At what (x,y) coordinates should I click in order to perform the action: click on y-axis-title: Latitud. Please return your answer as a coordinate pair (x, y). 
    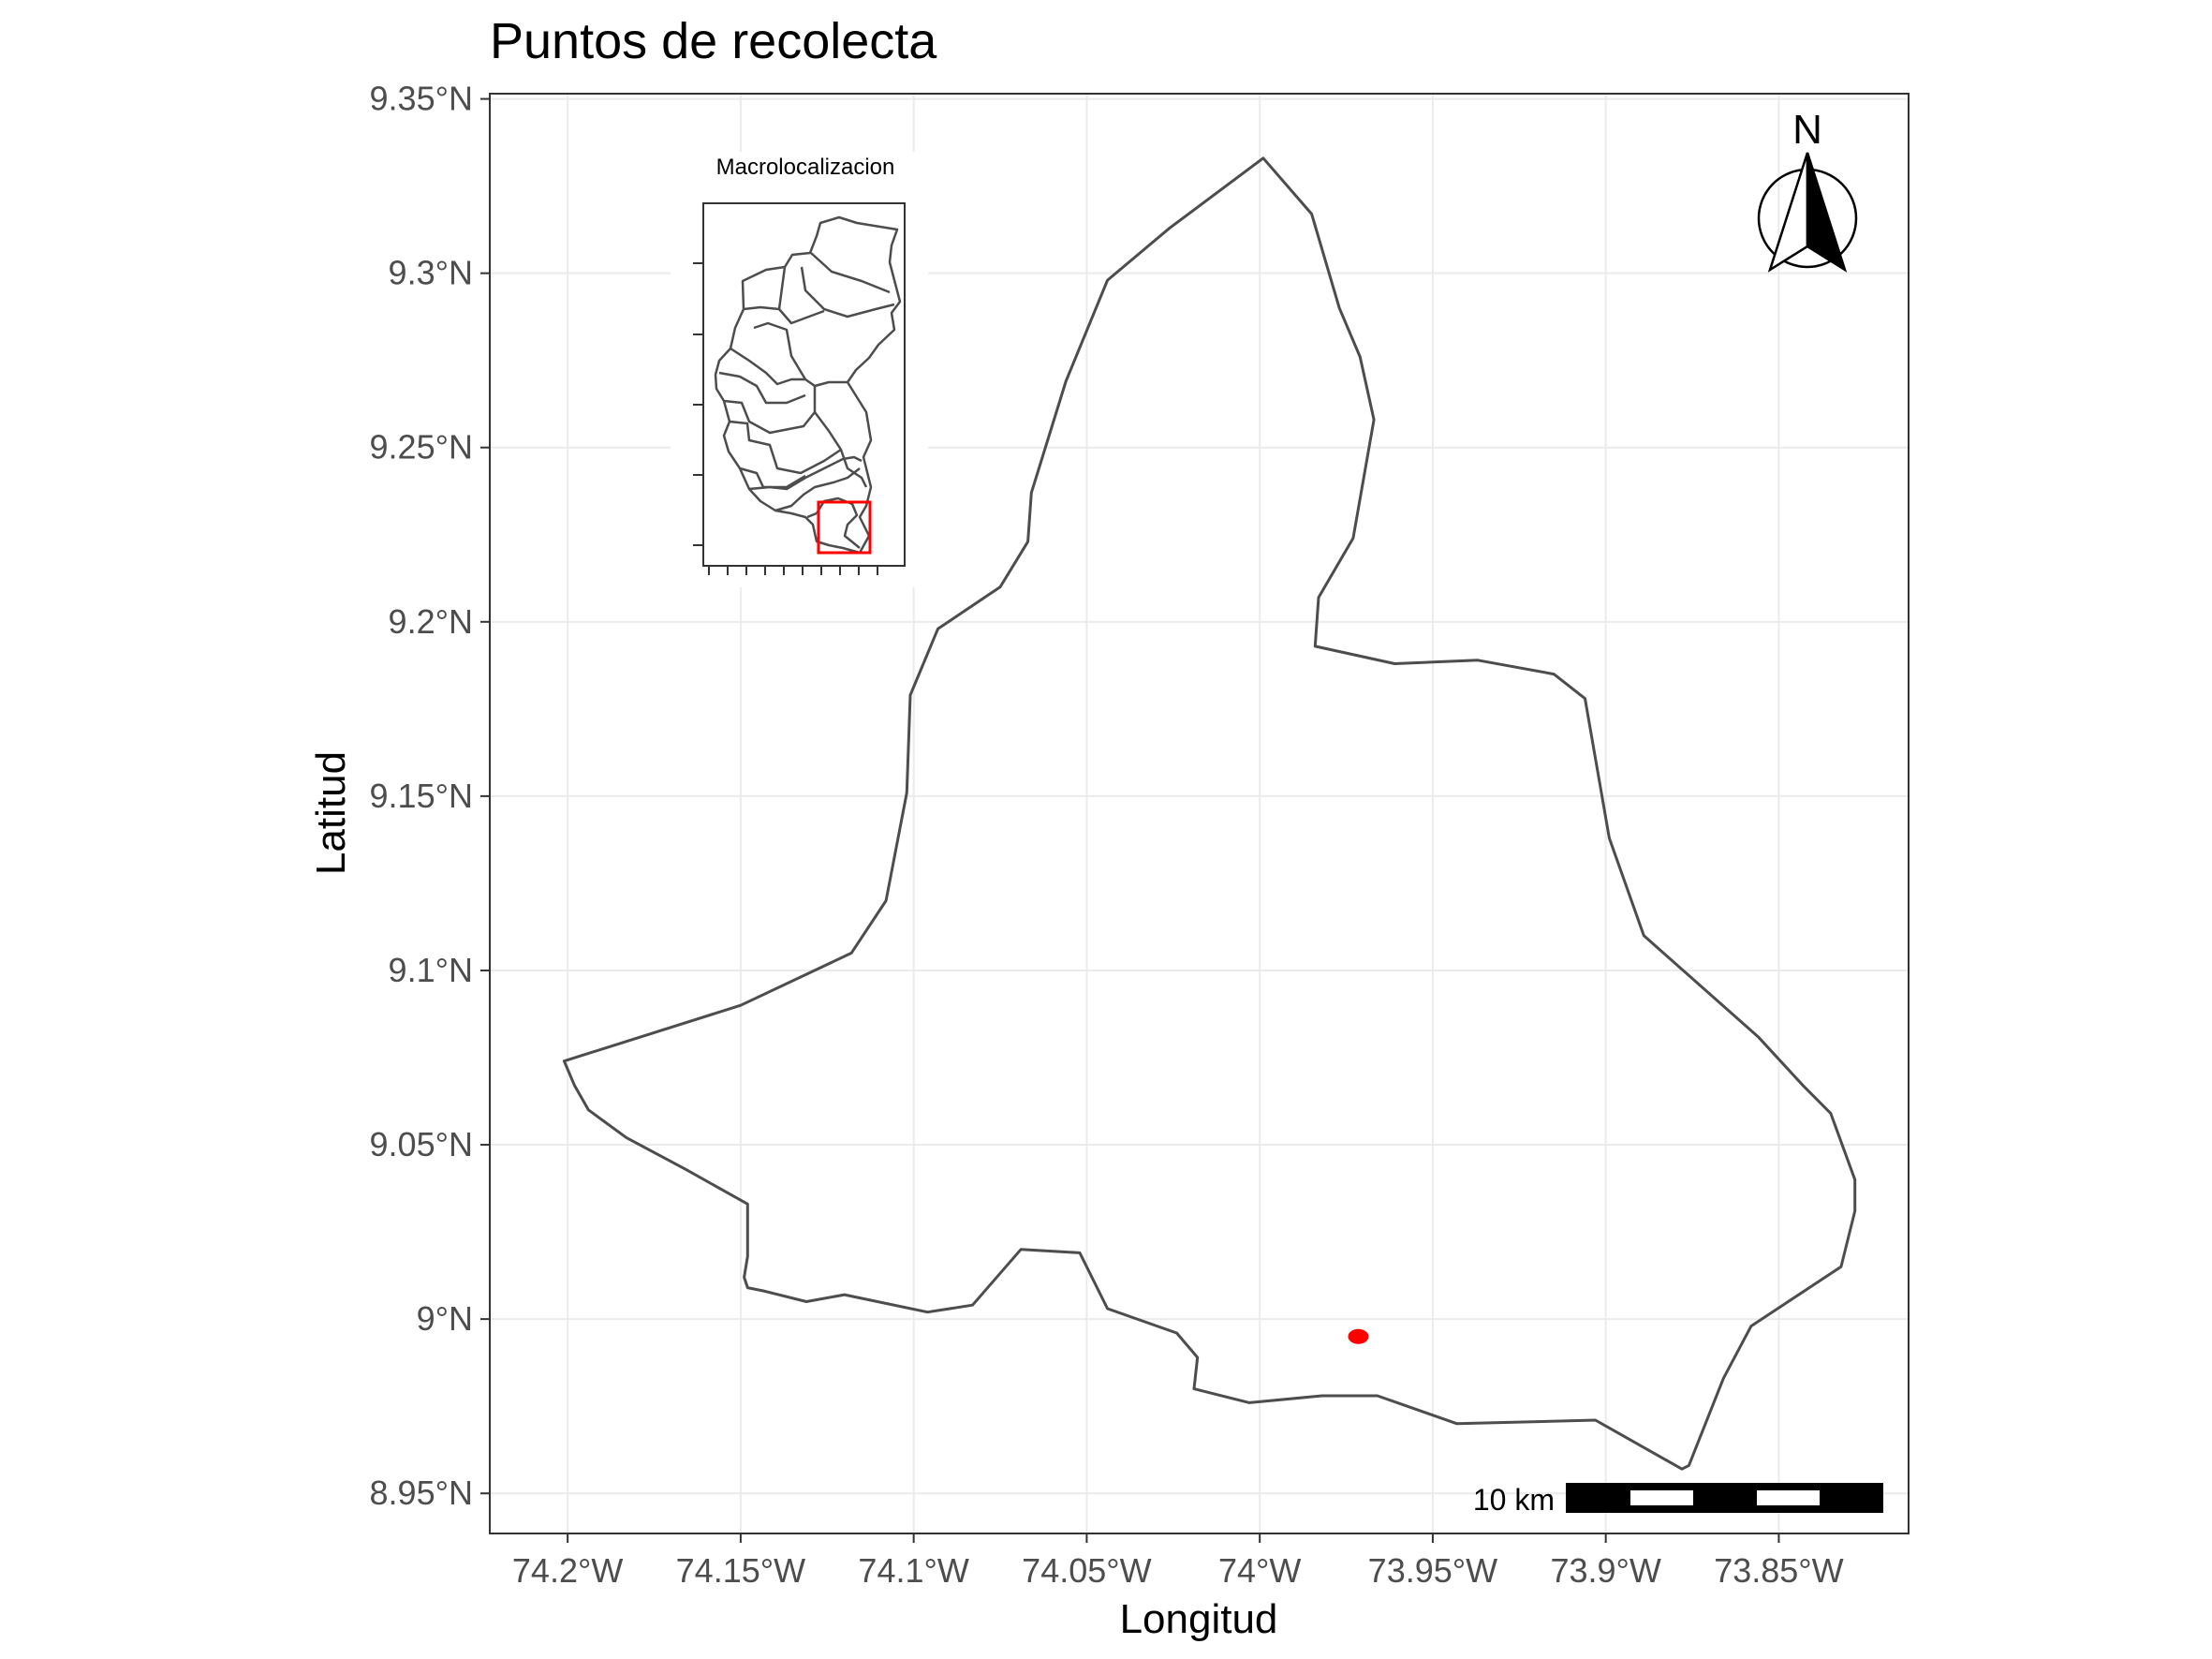
    Looking at the image, I should click on (331, 813).